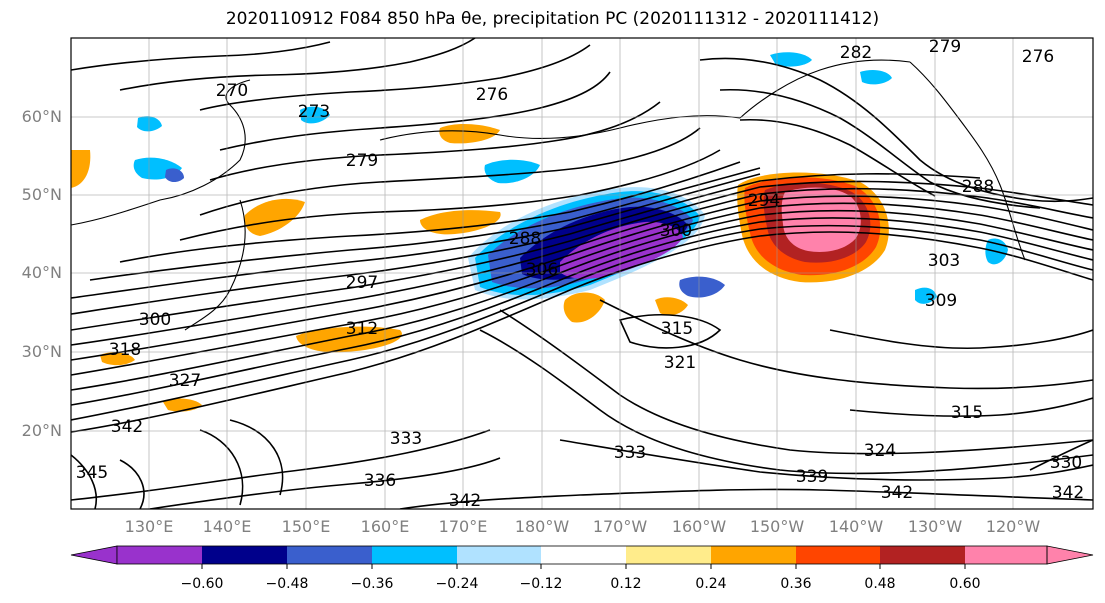 Image resolution: width=1105 pixels, height=603 pixels. I want to click on colorbar-tick-label: 0.24, so click(711, 584).